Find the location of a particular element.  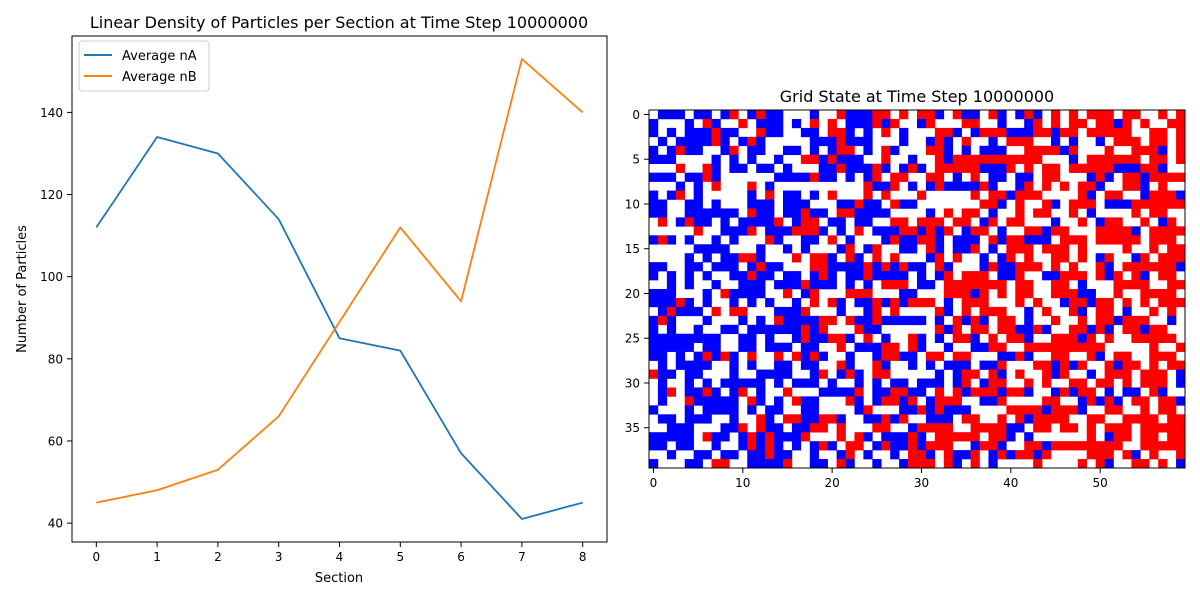

line-x-tick-label: 6 is located at coordinates (461, 557).